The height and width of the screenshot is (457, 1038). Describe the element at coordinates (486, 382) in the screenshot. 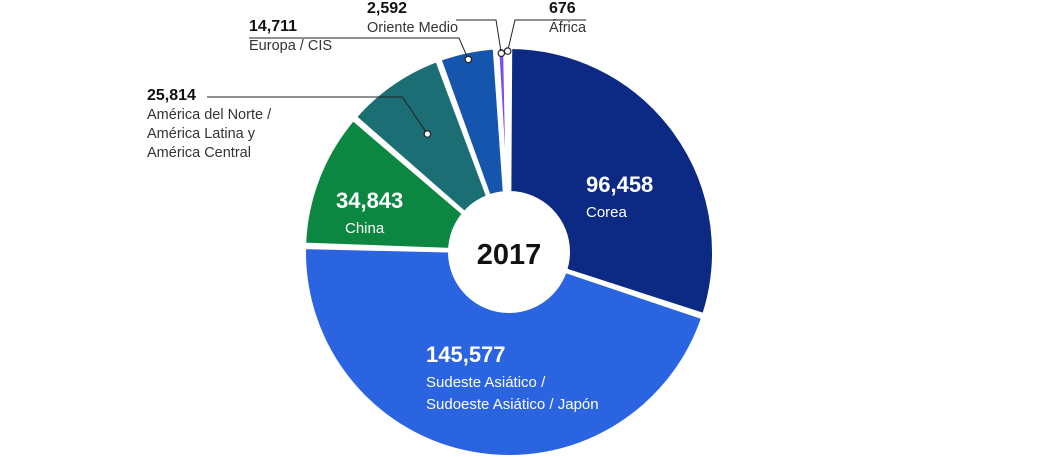

I see `slice-category-label: Sudeste Asiático /` at that location.